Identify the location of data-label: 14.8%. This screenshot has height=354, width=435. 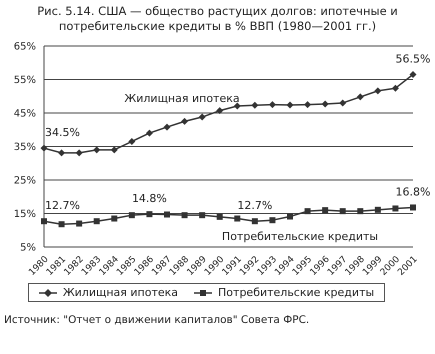
(149, 199).